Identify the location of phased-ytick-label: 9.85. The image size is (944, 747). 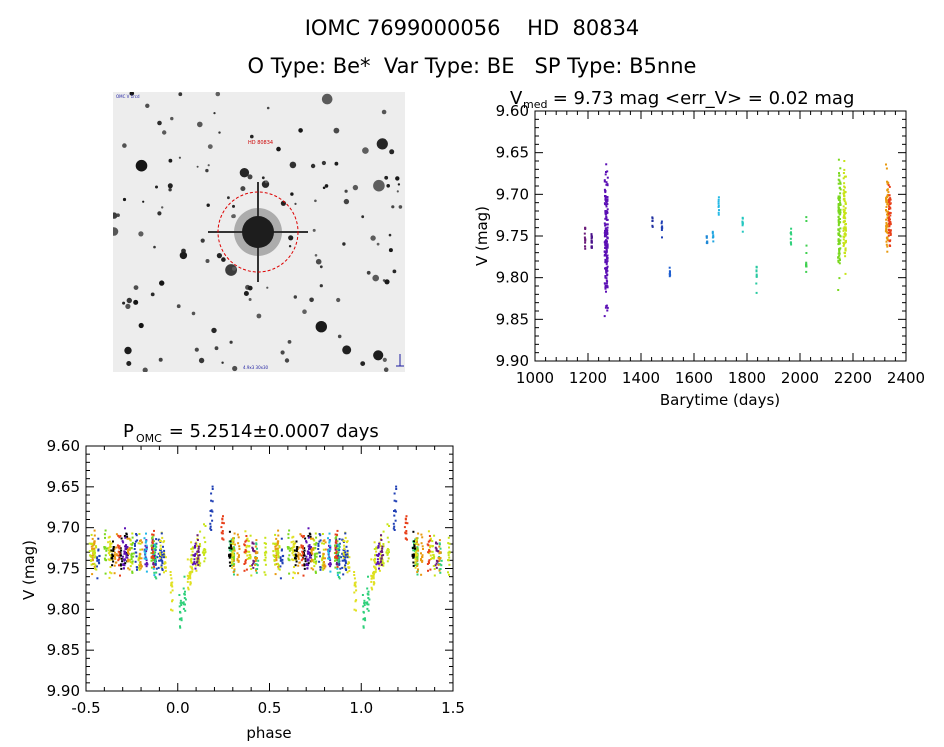
(63, 650).